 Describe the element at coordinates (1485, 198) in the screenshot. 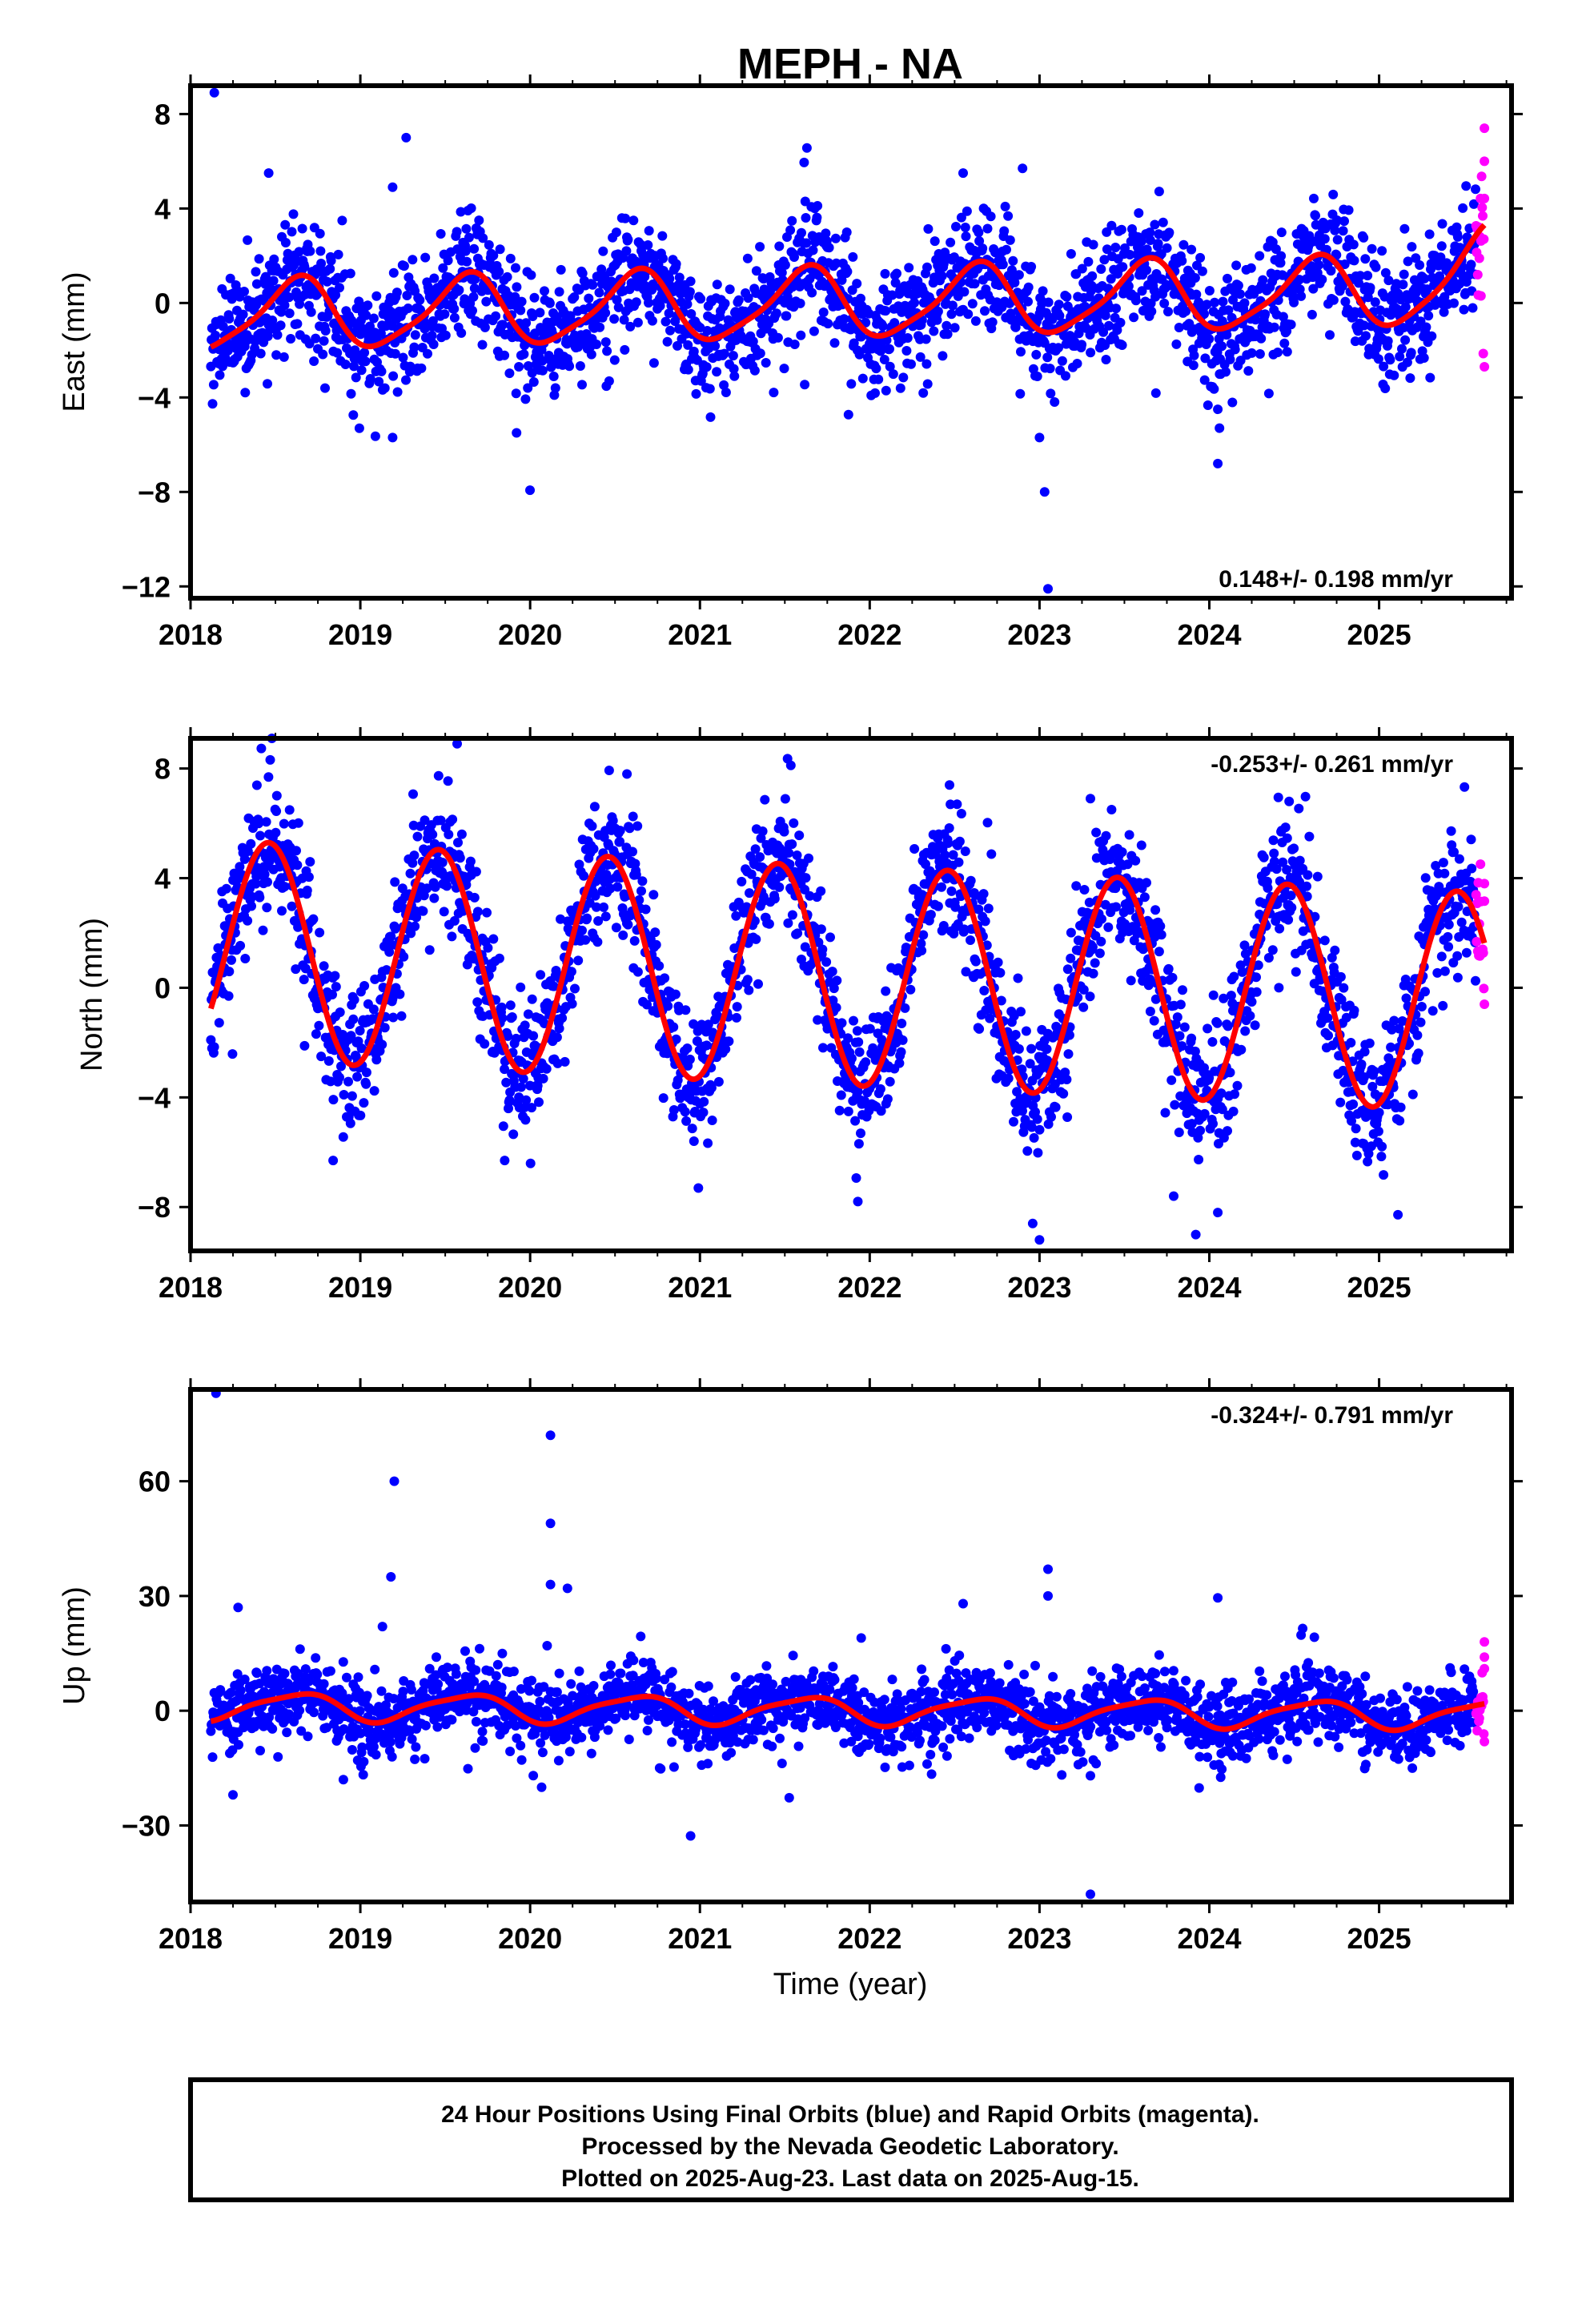

I see `rapid-orbit-point` at that location.